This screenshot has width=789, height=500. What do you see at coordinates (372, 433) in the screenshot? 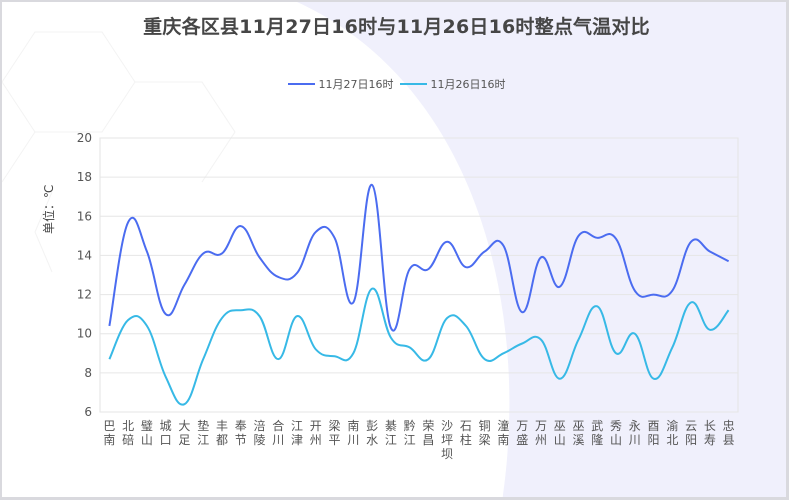
I see `x-tick-label: 彭水` at bounding box center [372, 433].